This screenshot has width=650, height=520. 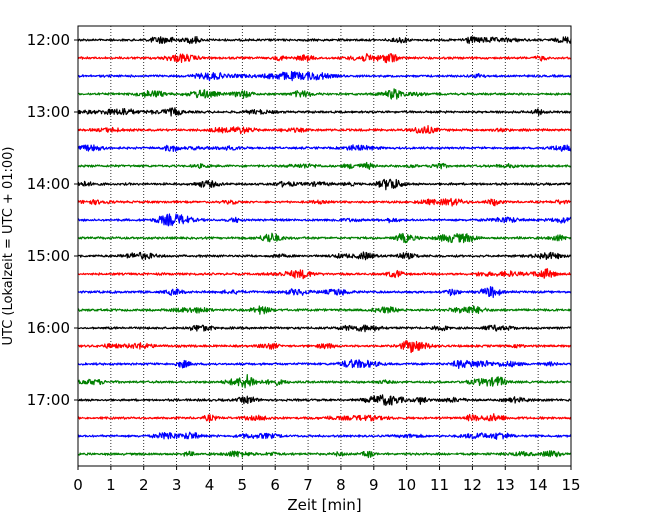 I want to click on x-tick-label: 13, so click(x=505, y=485).